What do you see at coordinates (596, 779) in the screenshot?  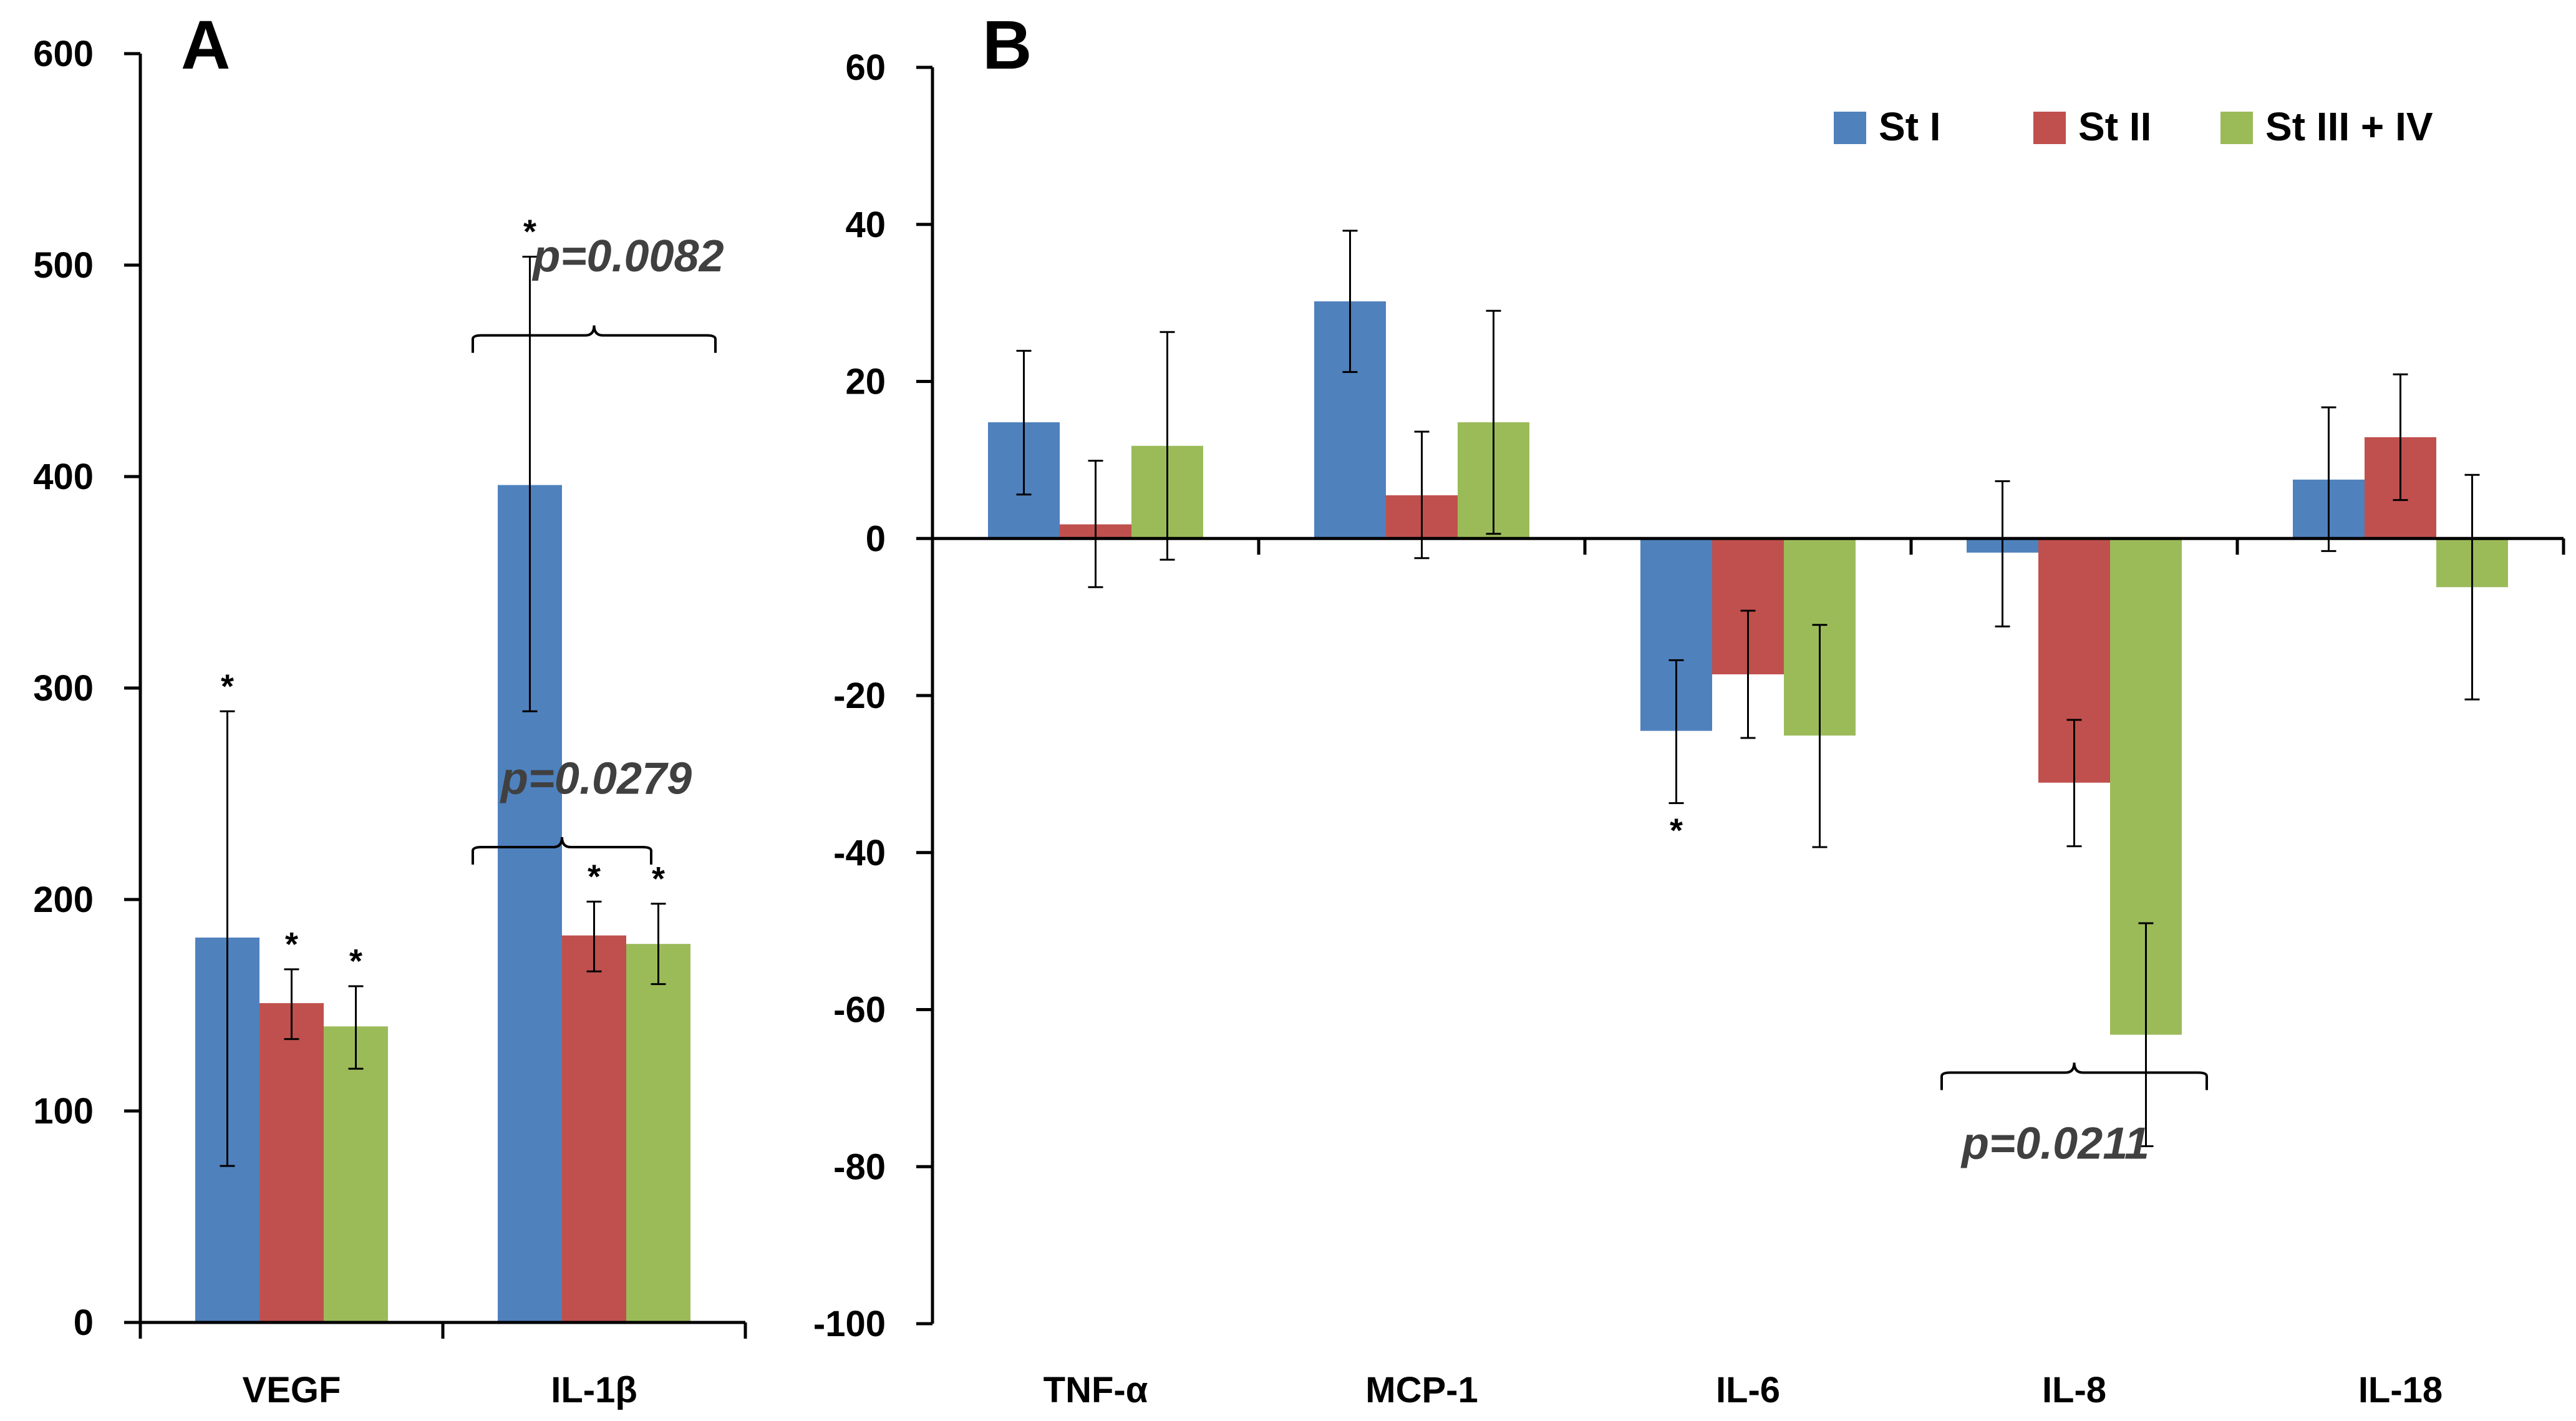 I see `p-value-label-a-1: p=0.0279` at bounding box center [596, 779].